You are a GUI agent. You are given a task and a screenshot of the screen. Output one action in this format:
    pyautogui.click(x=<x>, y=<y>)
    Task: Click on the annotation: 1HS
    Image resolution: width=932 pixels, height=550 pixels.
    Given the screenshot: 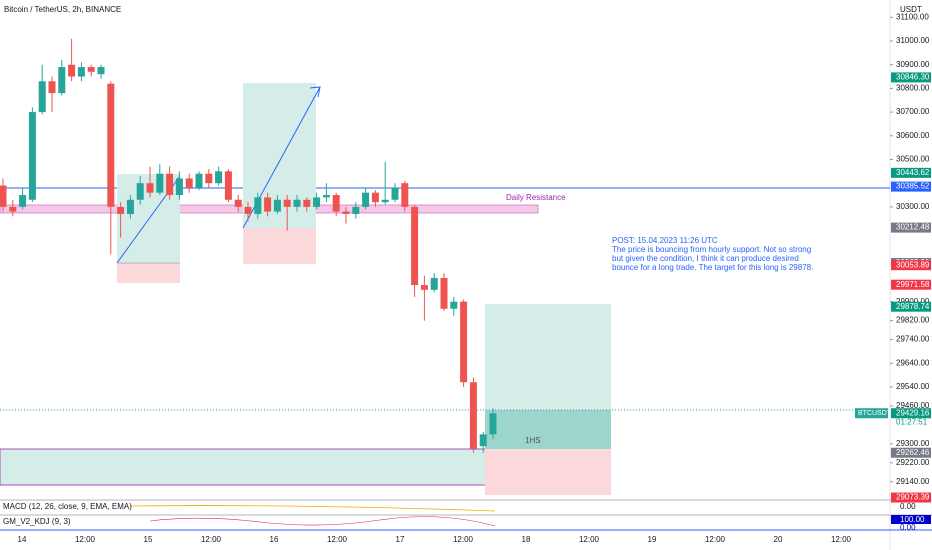 What is the action you would take?
    pyautogui.click(x=533, y=440)
    